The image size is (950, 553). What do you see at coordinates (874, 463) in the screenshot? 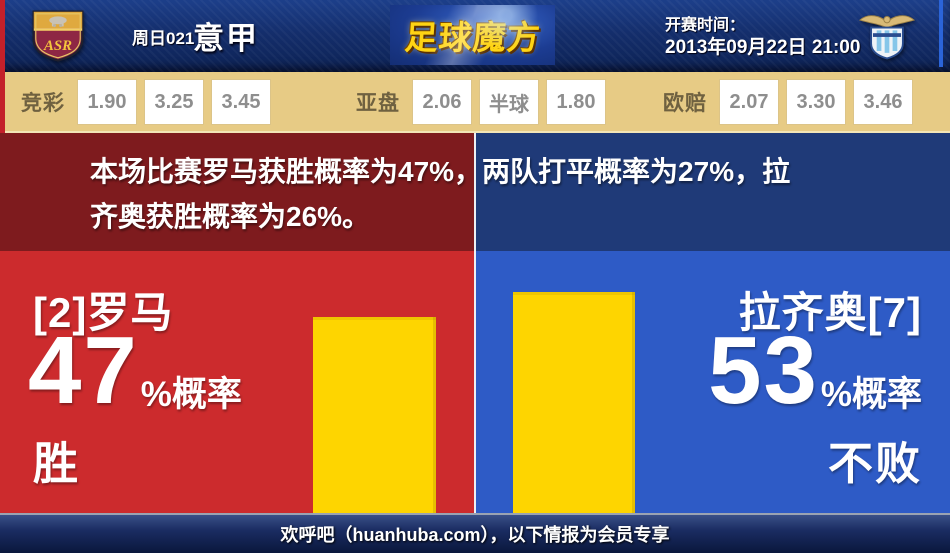
I see `away-outcome: 不败` at bounding box center [874, 463].